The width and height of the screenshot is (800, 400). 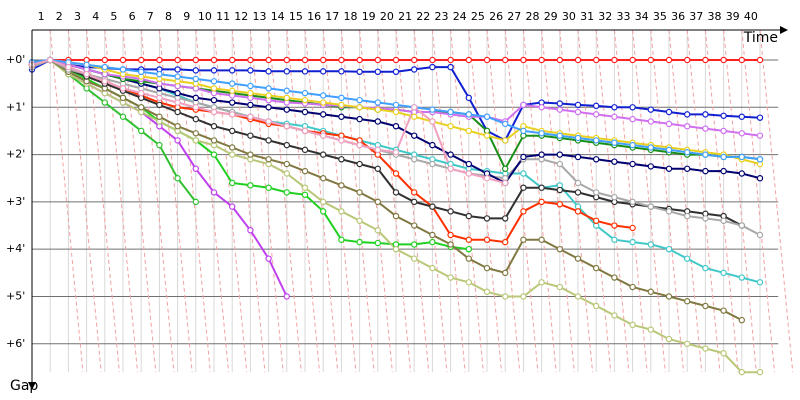 I want to click on y-arrow, so click(x=32, y=386).